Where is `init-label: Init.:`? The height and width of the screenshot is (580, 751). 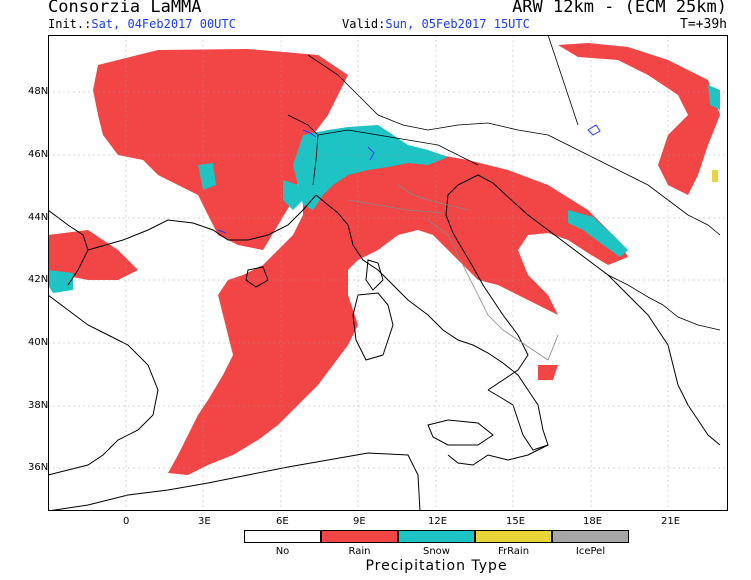 init-label: Init.: is located at coordinates (70, 24).